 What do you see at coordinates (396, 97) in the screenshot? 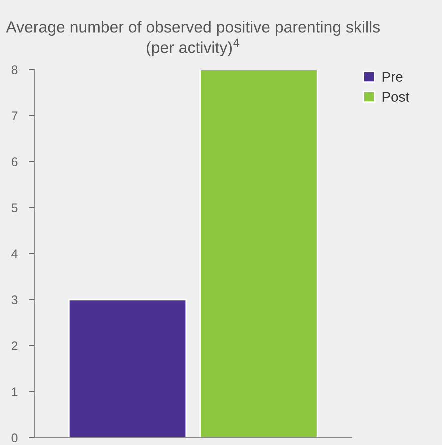
I see `legend-label: Post` at bounding box center [396, 97].